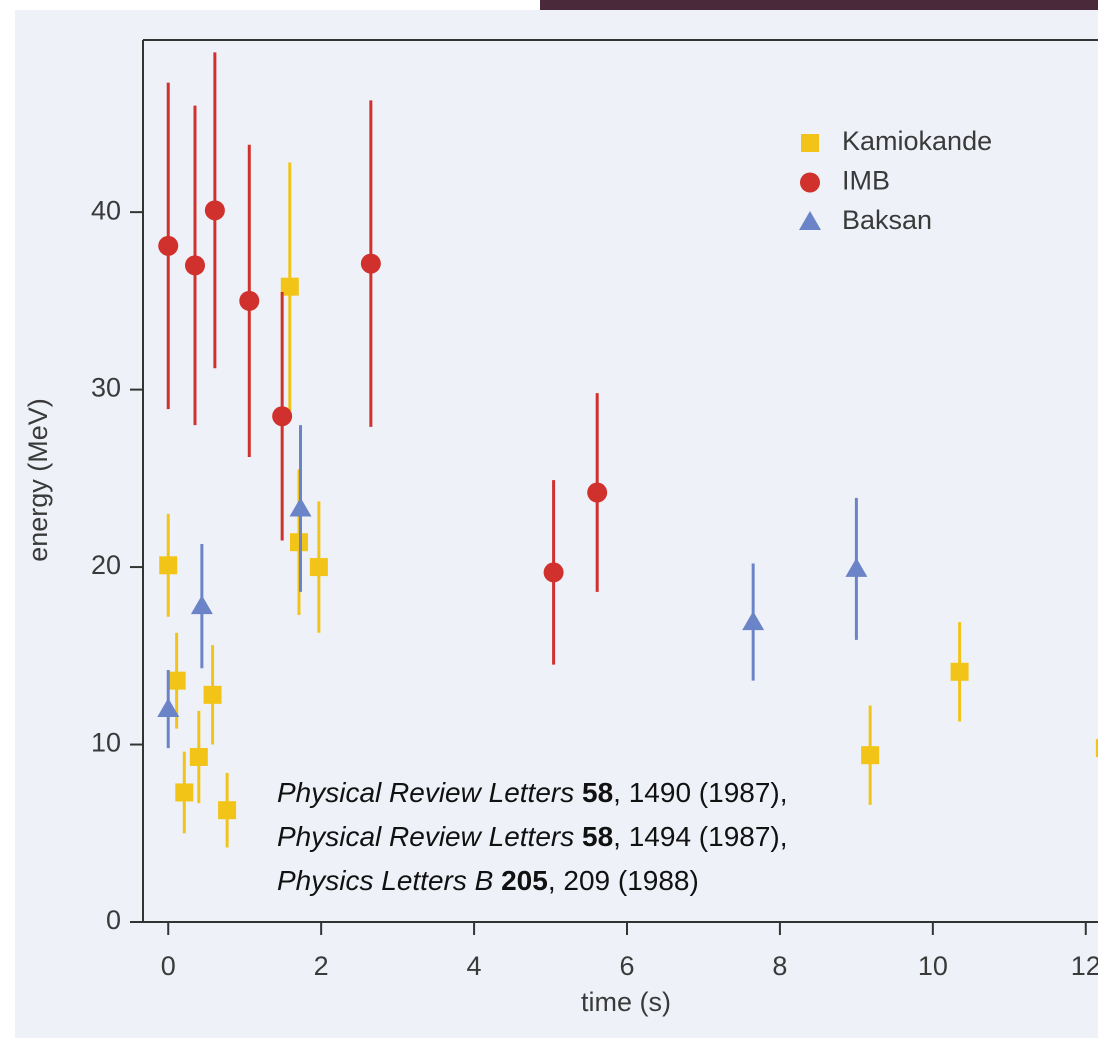 The height and width of the screenshot is (1038, 1098). What do you see at coordinates (700, 836) in the screenshot?
I see `citation-rest: , 1494 (1987),` at bounding box center [700, 836].